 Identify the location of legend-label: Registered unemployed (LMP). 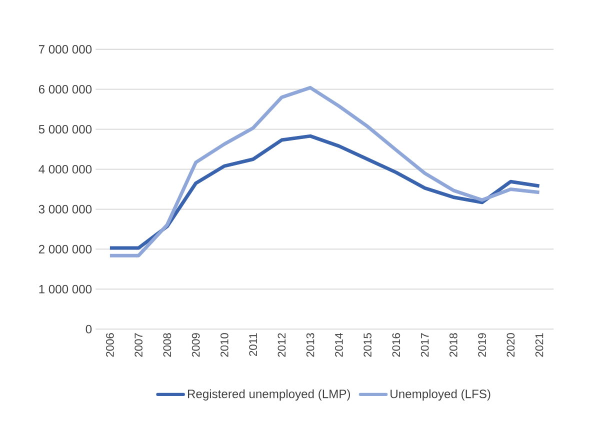
(269, 395).